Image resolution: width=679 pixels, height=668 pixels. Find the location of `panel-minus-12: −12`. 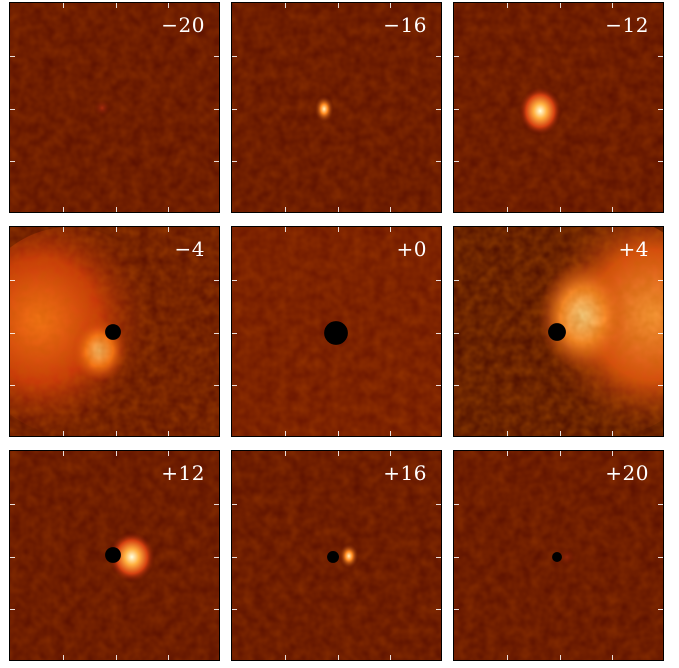

panel-minus-12: −12 is located at coordinates (558, 107).